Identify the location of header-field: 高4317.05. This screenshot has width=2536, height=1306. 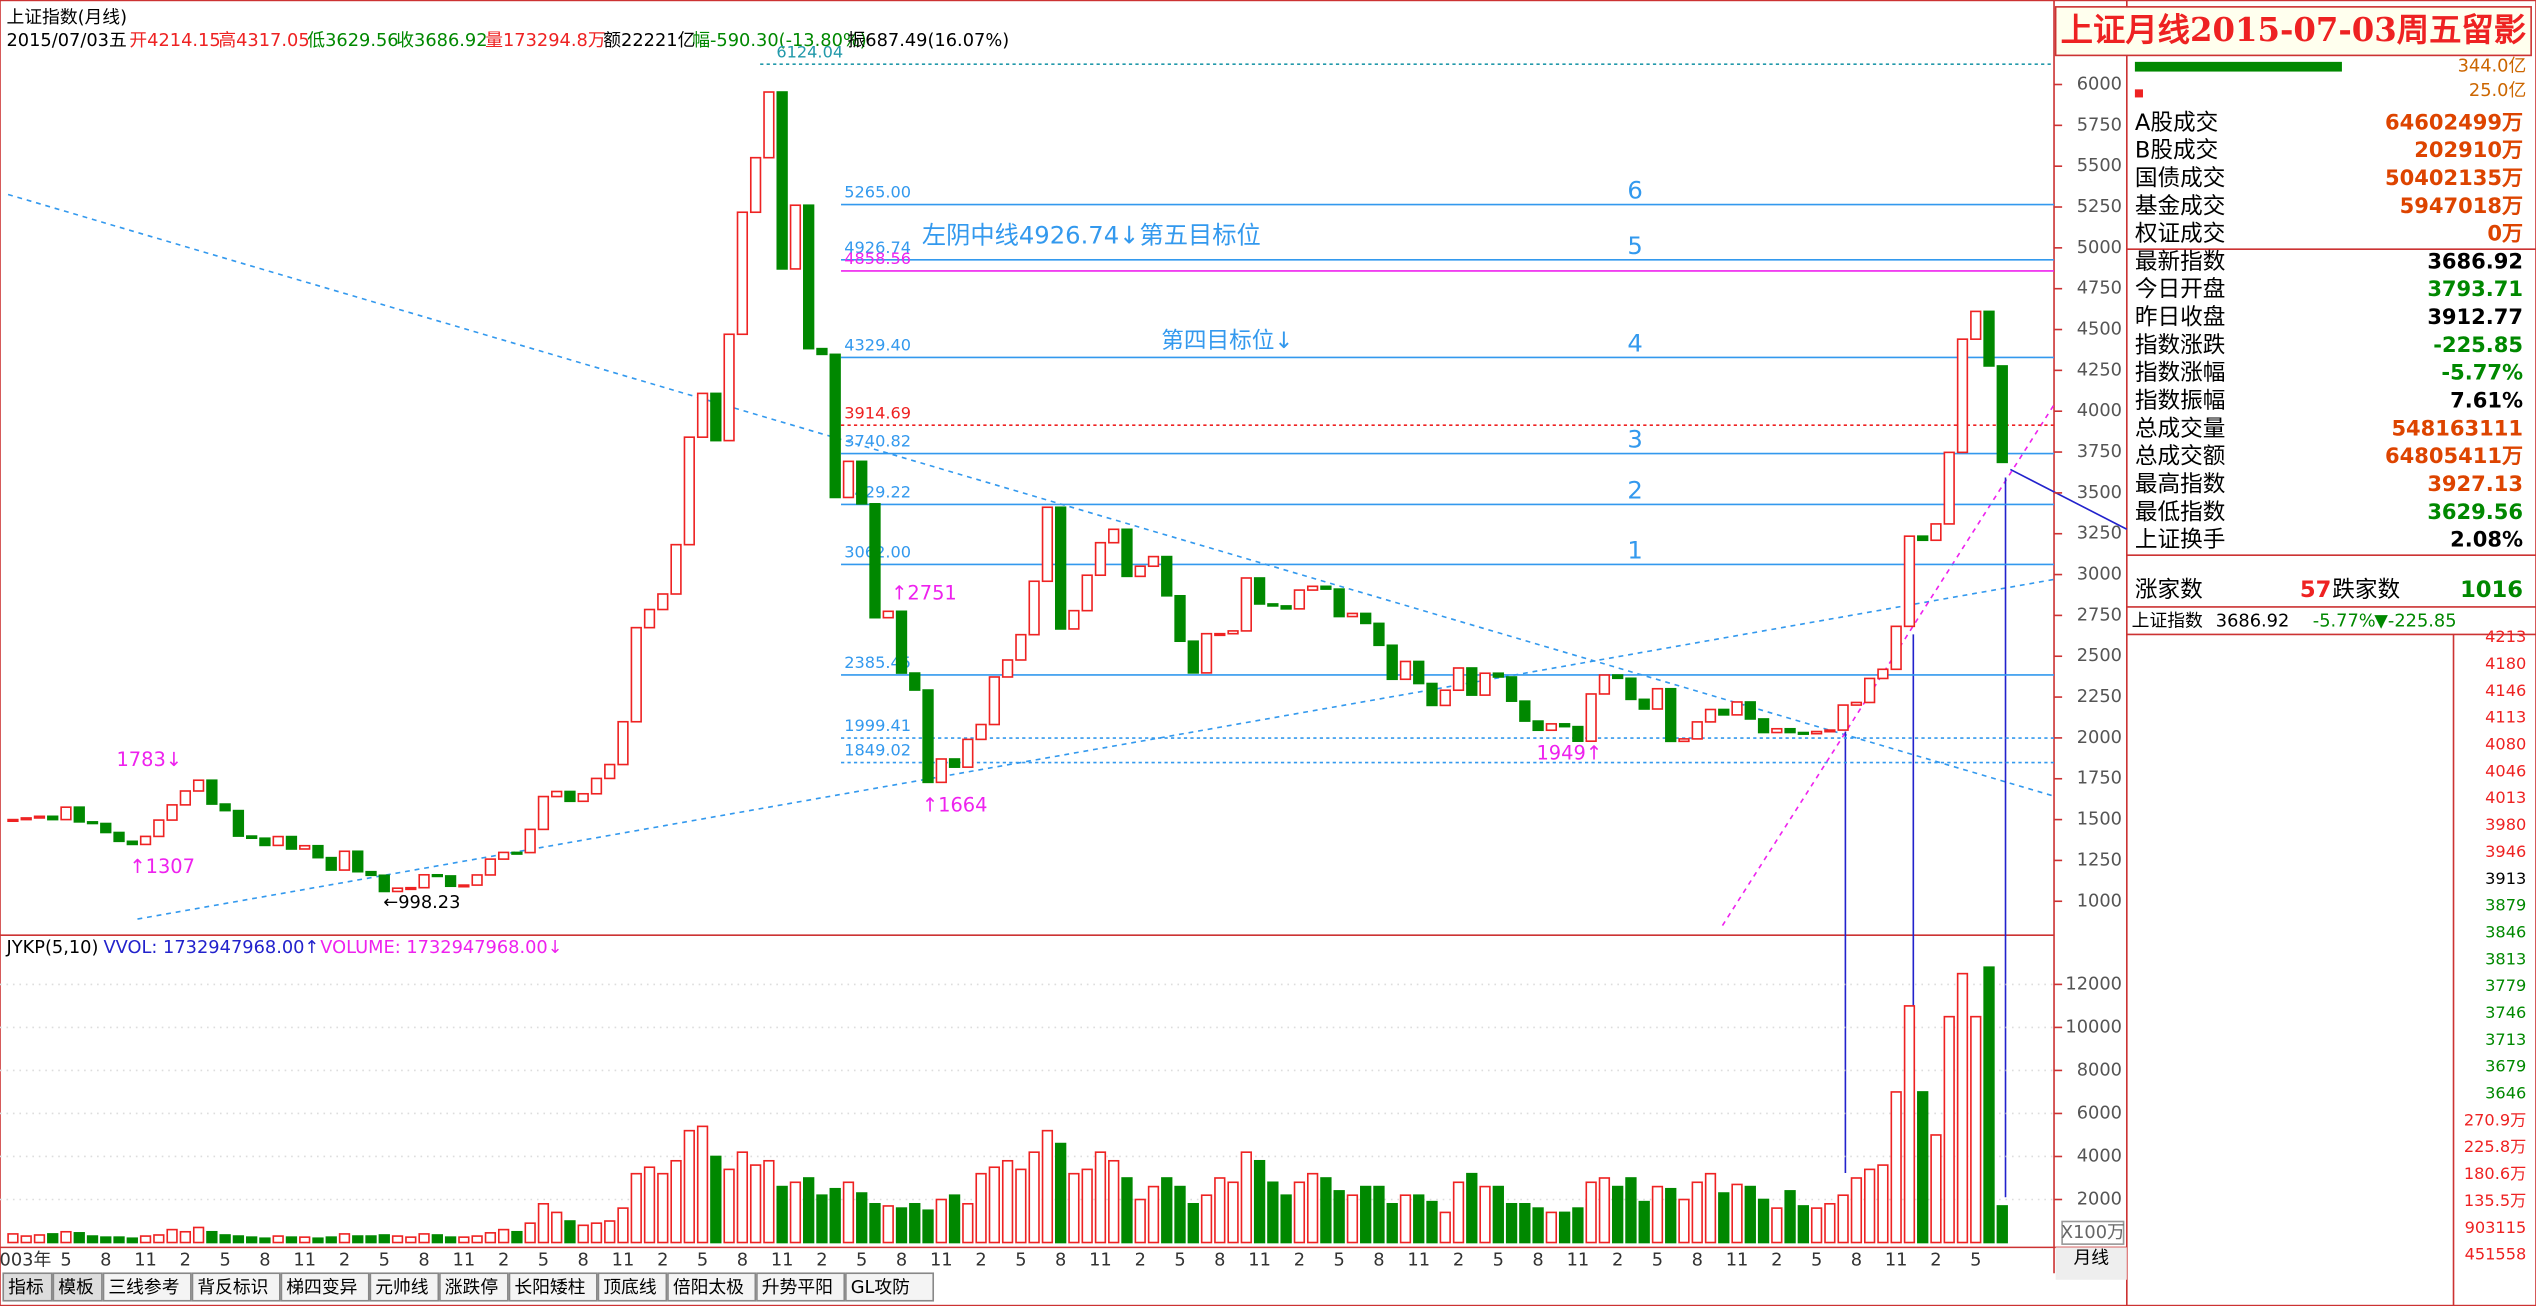
(263, 40).